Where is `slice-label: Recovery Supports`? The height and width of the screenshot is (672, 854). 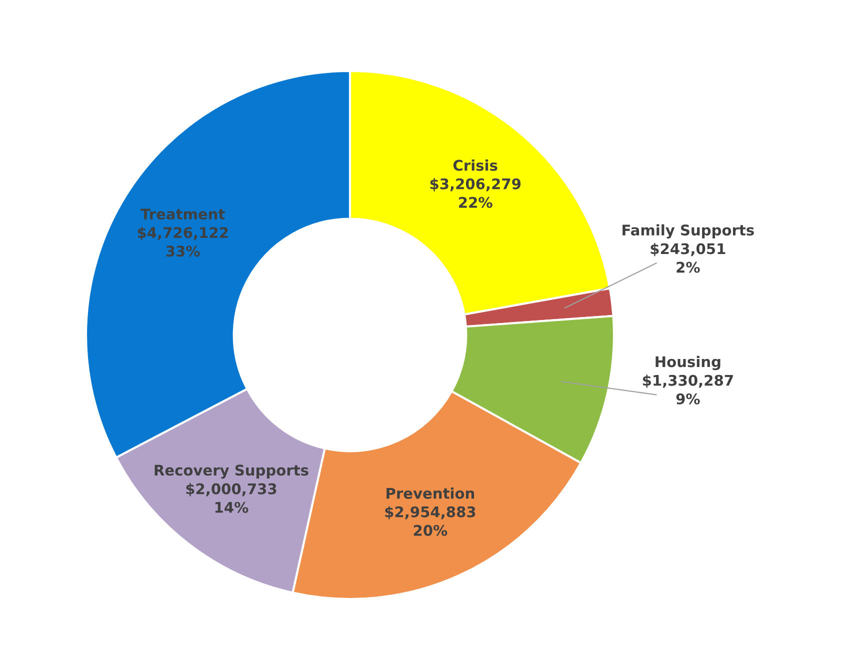
slice-label: Recovery Supports is located at coordinates (231, 471).